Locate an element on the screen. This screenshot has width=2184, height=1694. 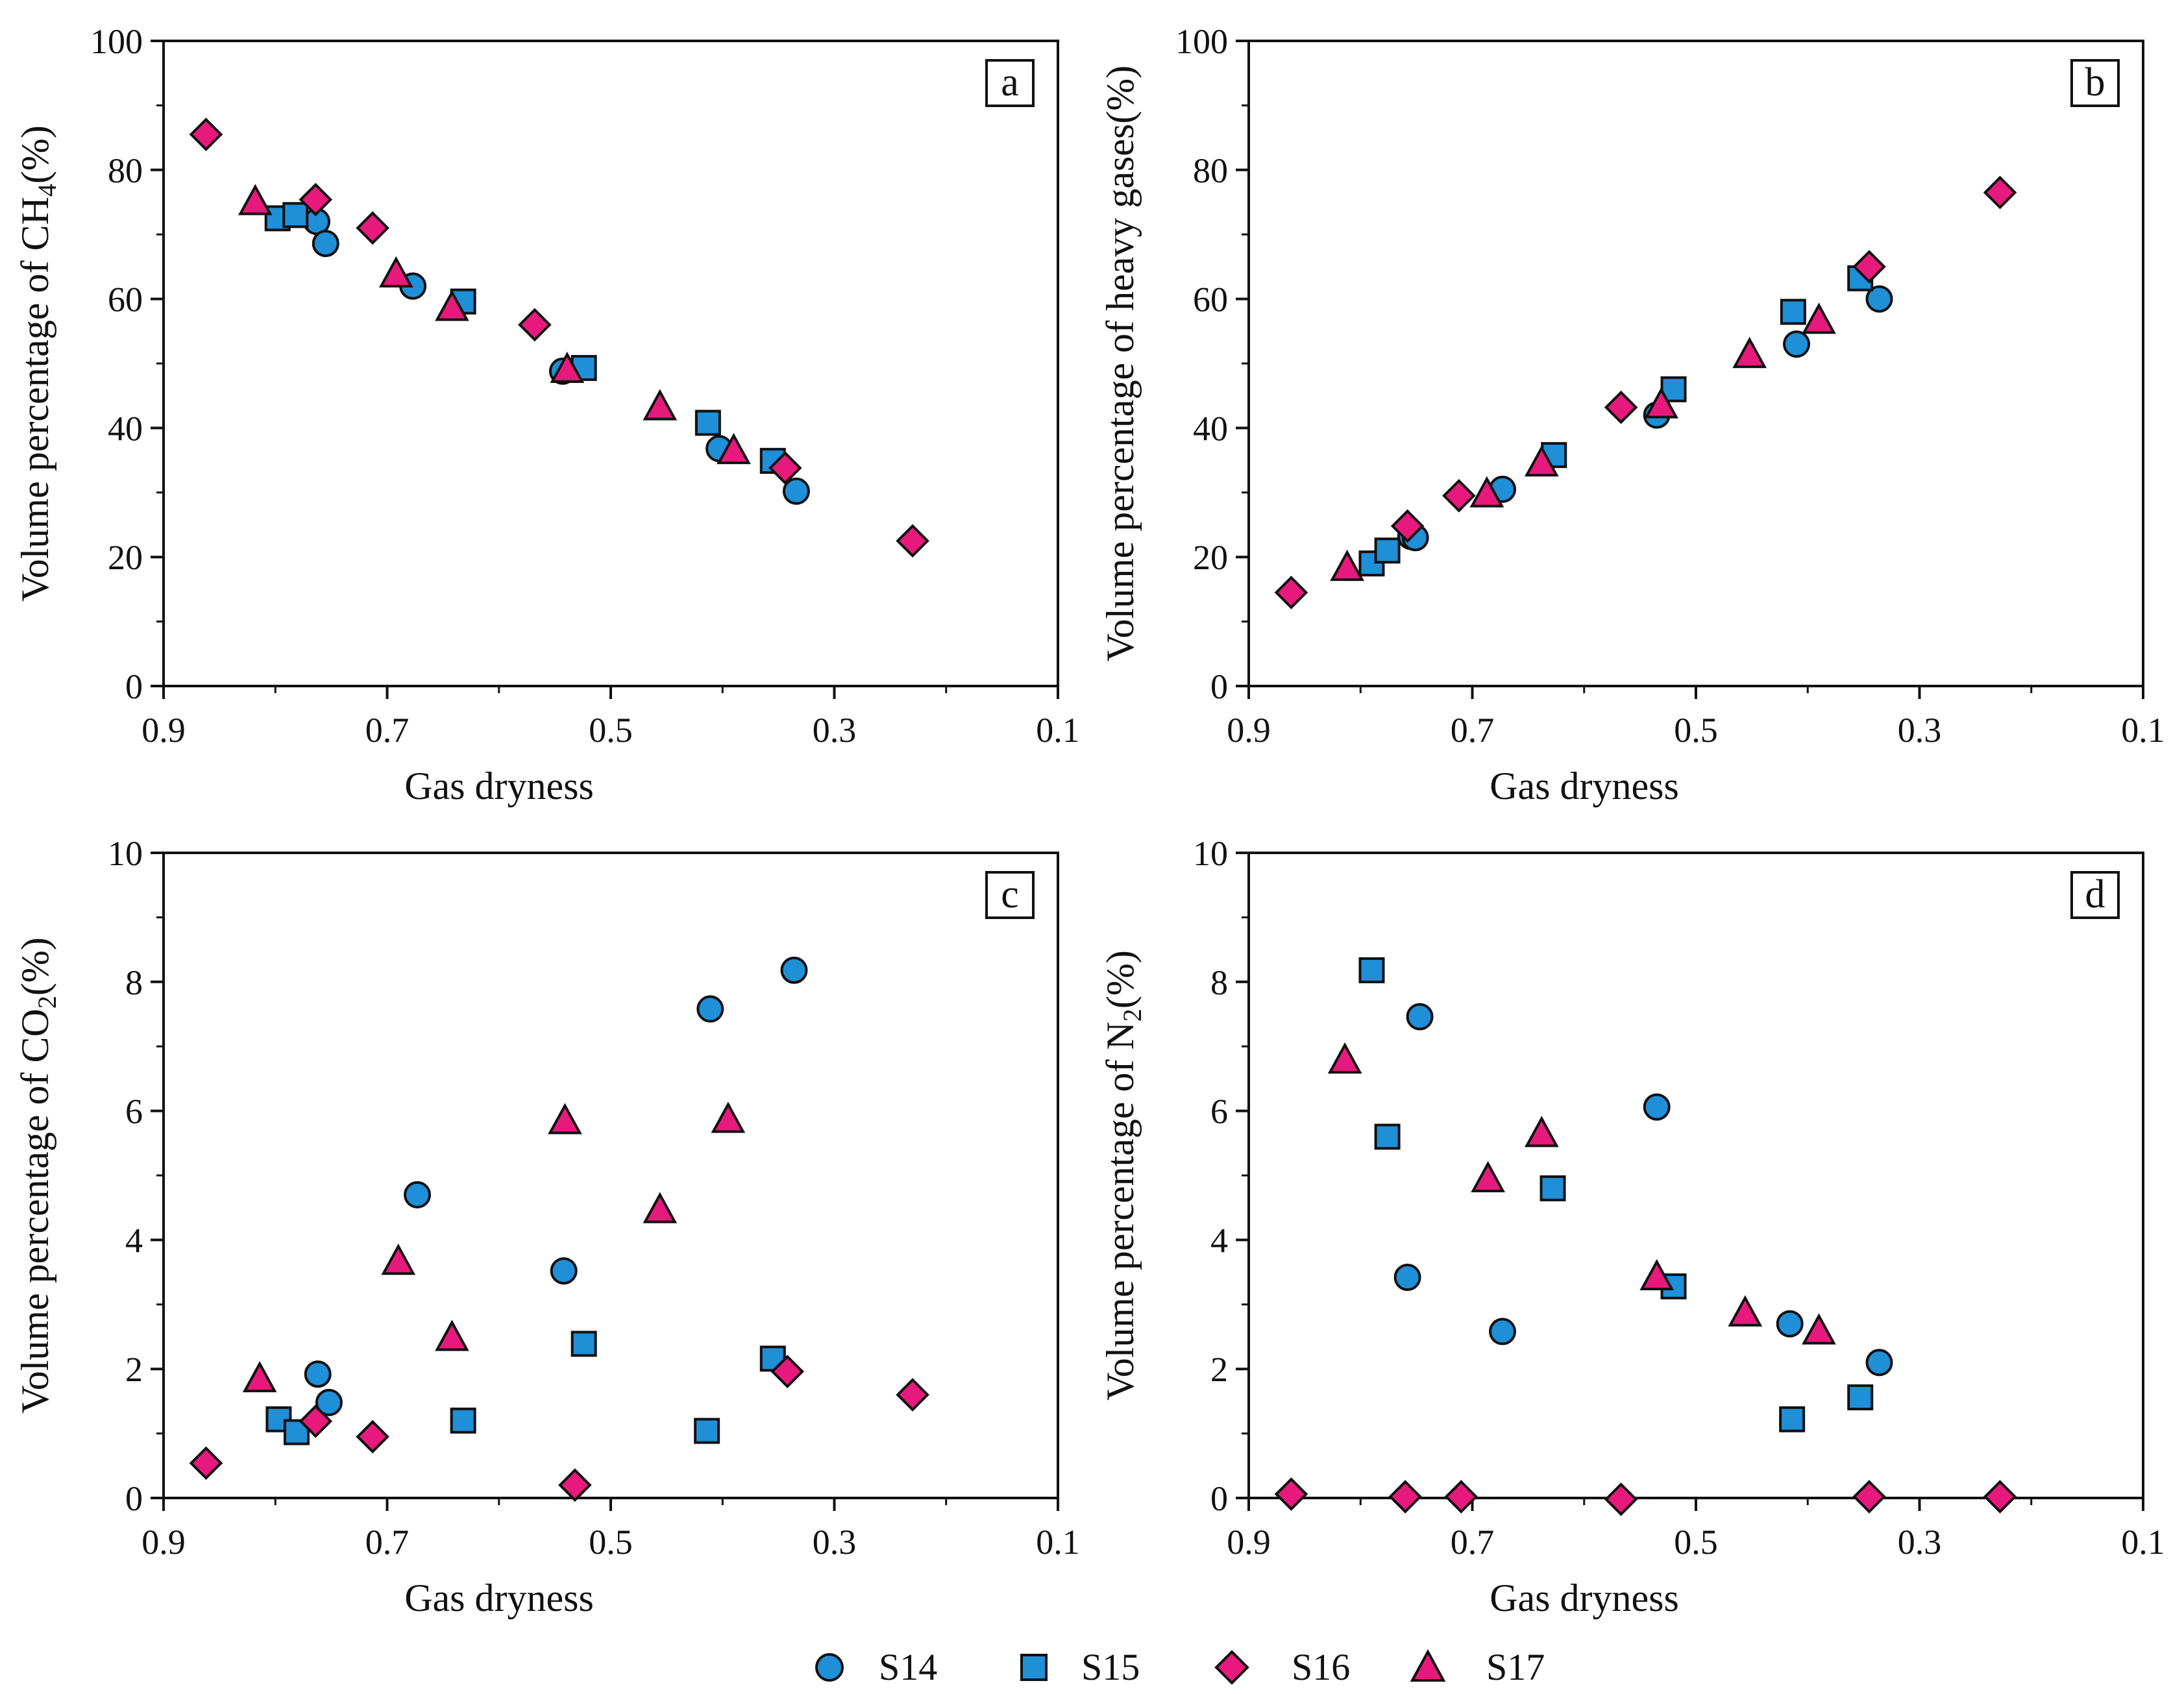
y-tick-label: 80 is located at coordinates (126, 171).